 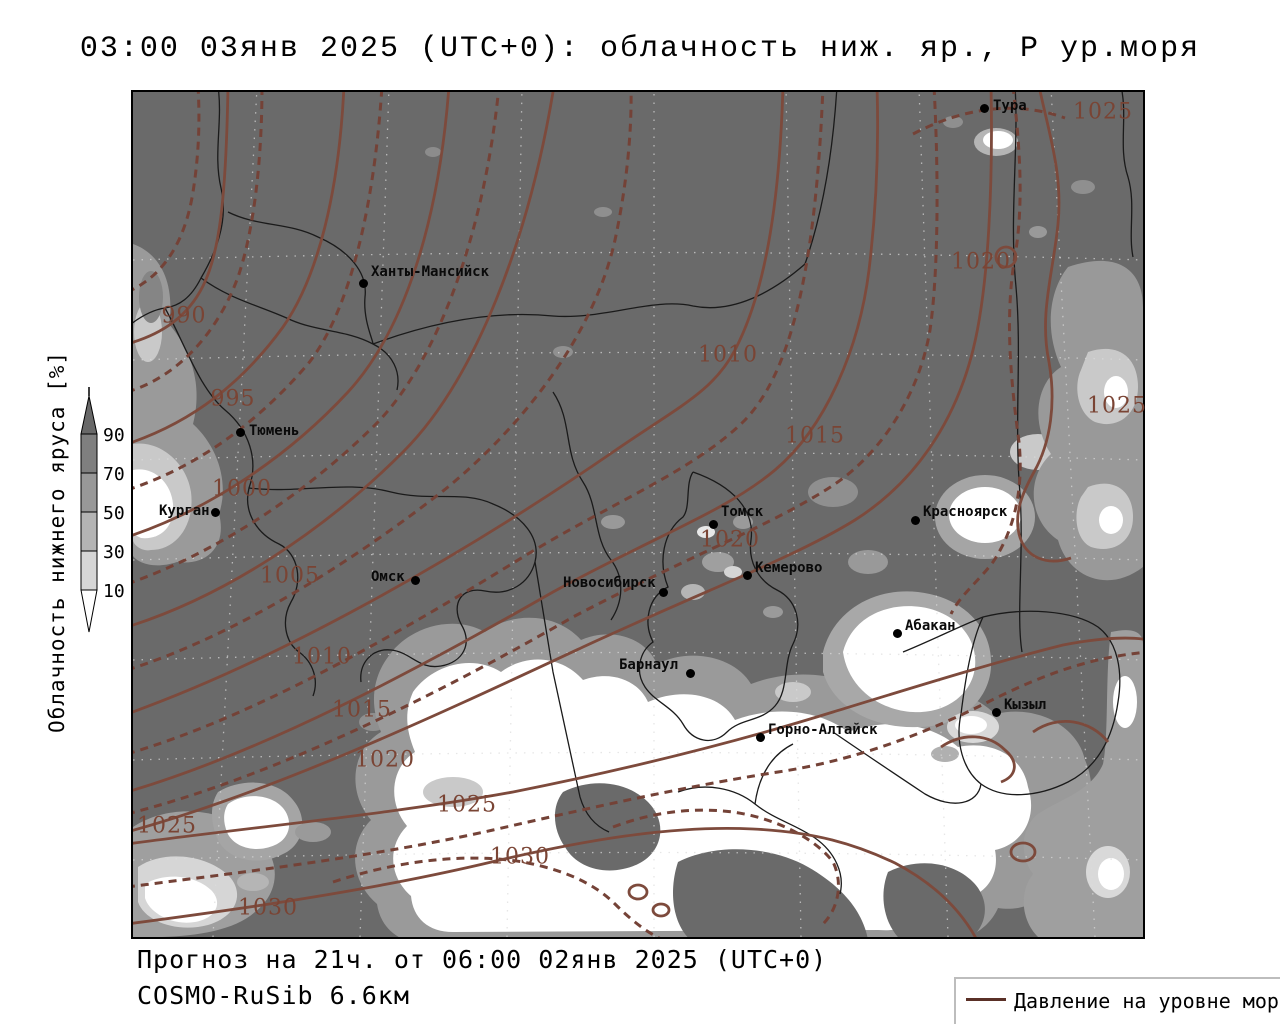 I want to click on pressure-legend: Давление на уровне моря, so click(x=1117, y=1000).